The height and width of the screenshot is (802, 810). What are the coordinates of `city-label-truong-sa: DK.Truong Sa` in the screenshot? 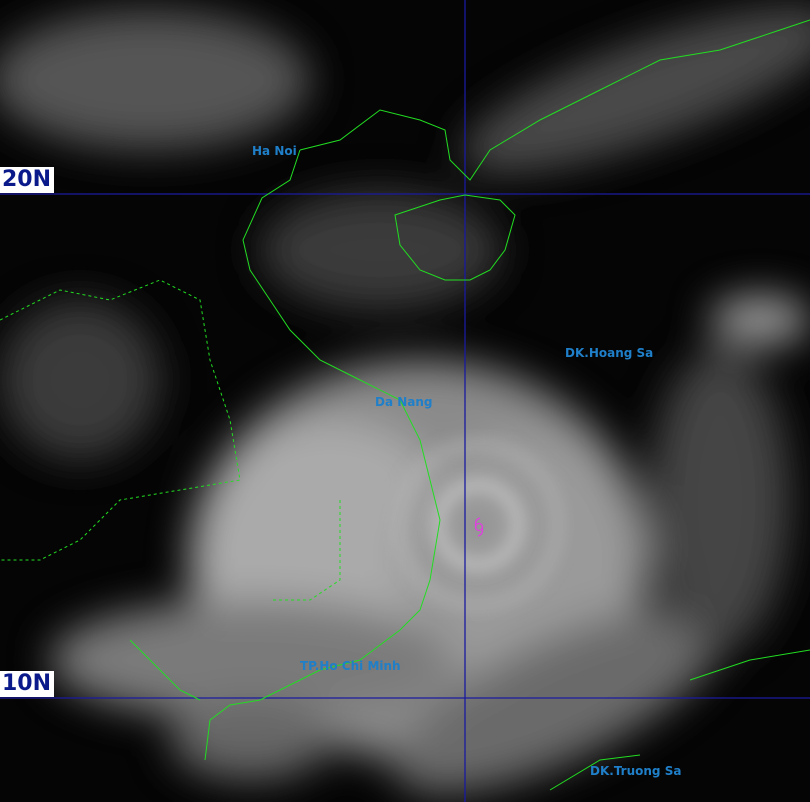 It's located at (636, 771).